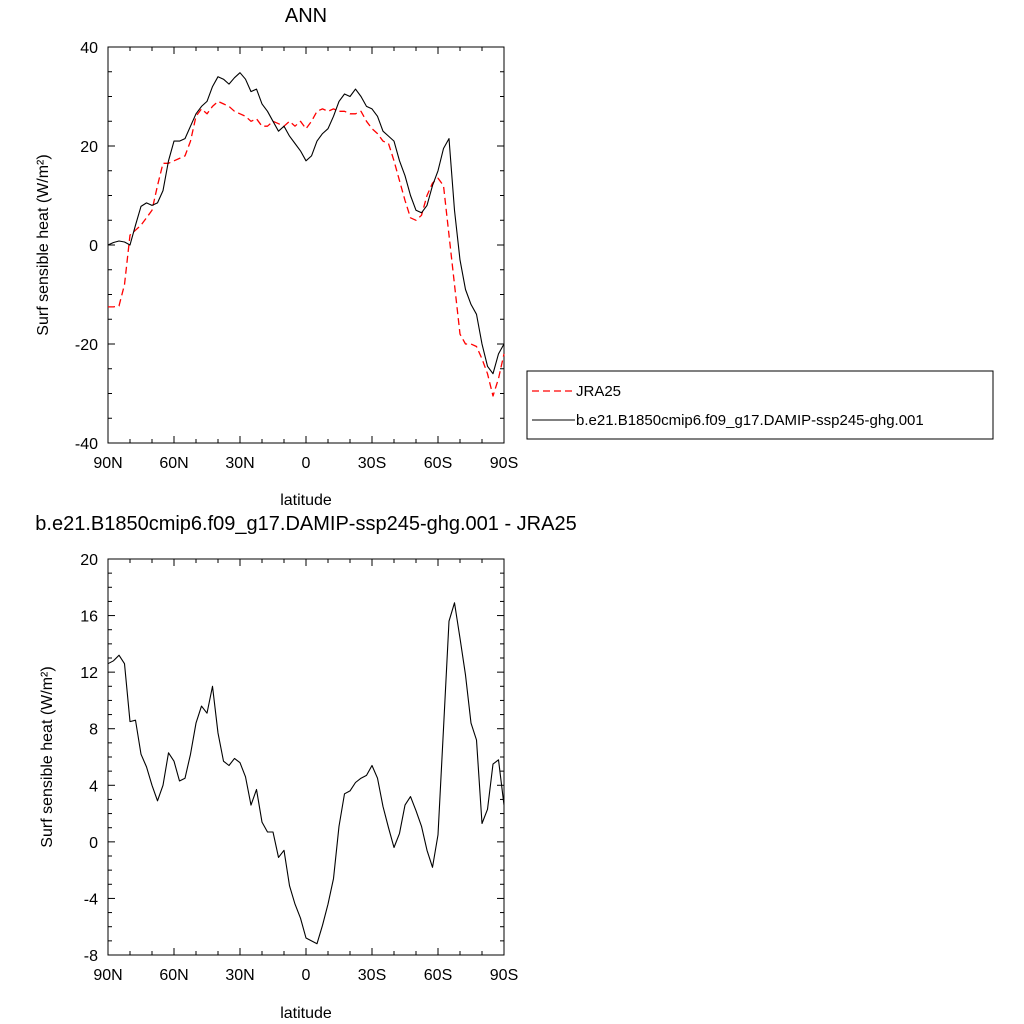 The height and width of the screenshot is (1024, 1024). Describe the element at coordinates (306, 248) in the screenshot. I see `series-line-jra25` at that location.